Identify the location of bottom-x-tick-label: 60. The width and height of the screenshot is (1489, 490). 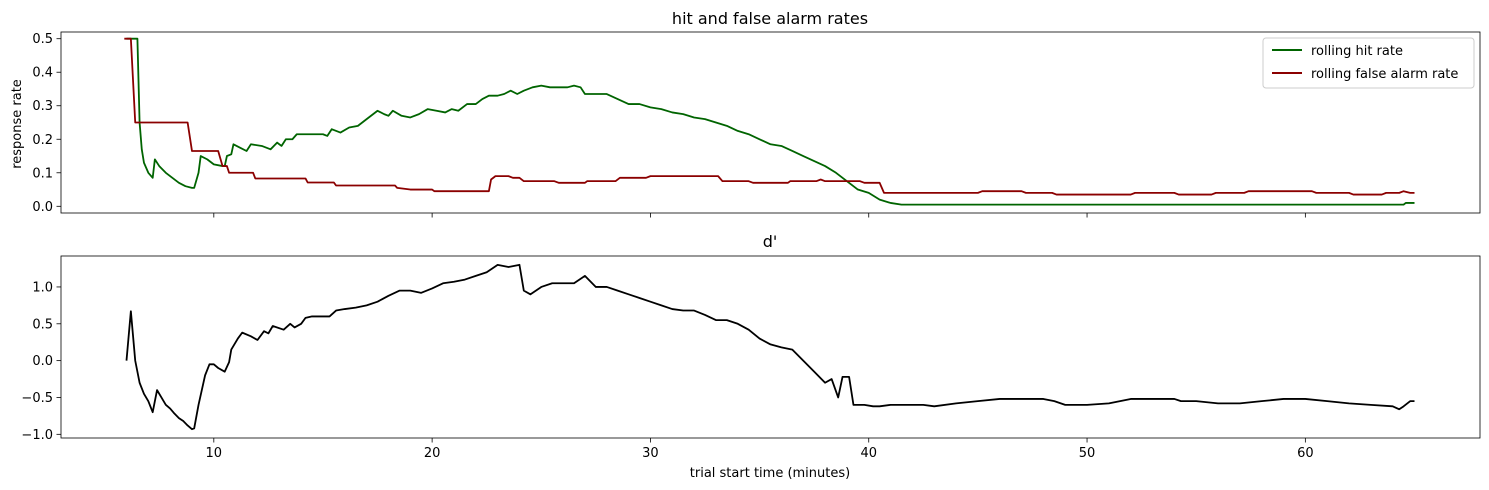
(1305, 453).